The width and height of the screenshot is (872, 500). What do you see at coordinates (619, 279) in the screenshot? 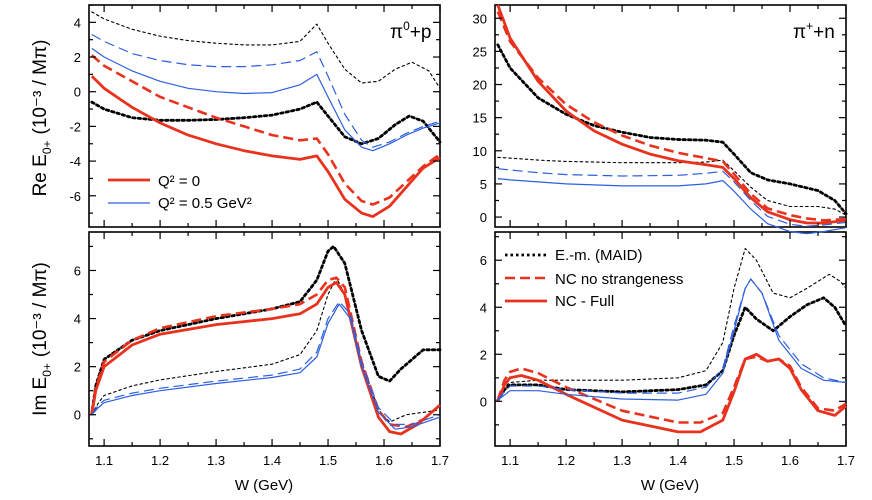
I see `legend-nc-label: NC no strangeness` at bounding box center [619, 279].